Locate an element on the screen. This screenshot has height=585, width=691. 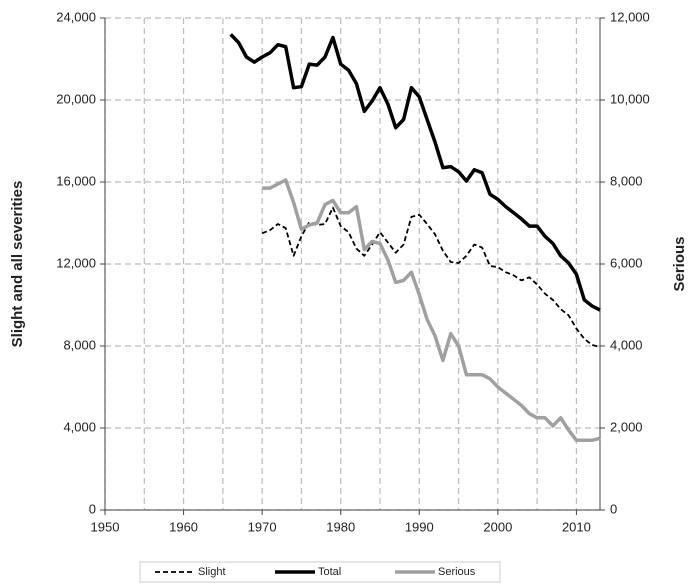
y-tick-label: 16,000 is located at coordinates (76, 180).